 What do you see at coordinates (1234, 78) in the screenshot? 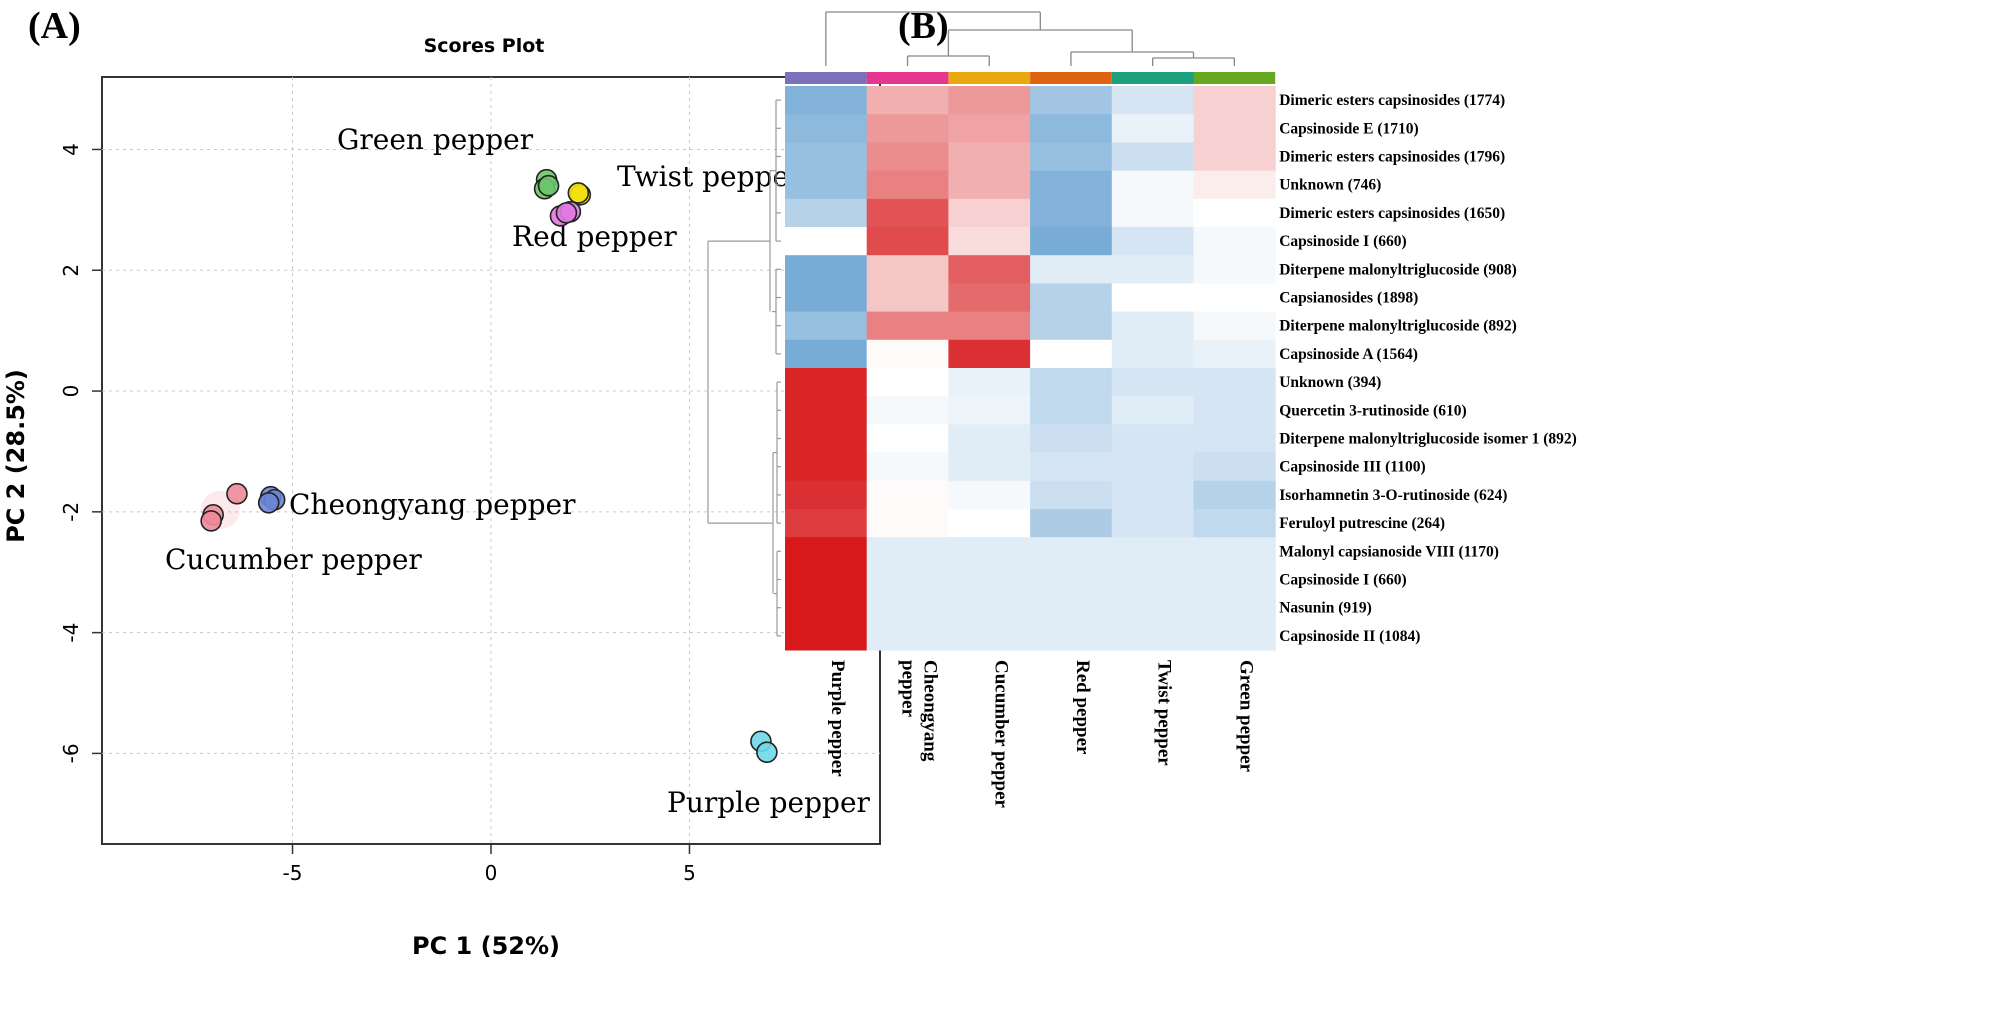
I see `class-bar-green-pepper` at bounding box center [1234, 78].